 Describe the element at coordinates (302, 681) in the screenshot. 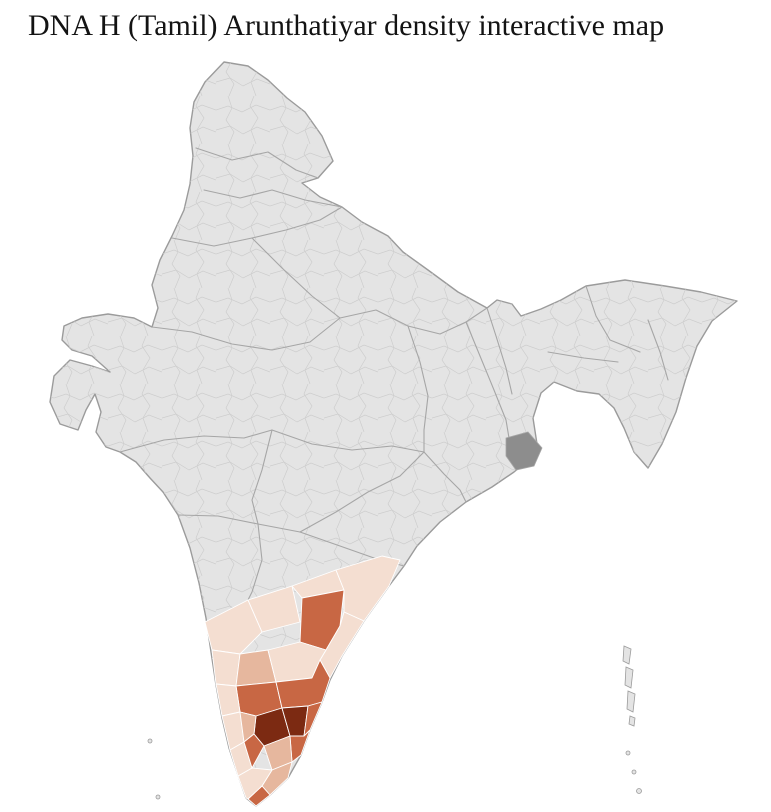

I see `choropleth-districts` at that location.